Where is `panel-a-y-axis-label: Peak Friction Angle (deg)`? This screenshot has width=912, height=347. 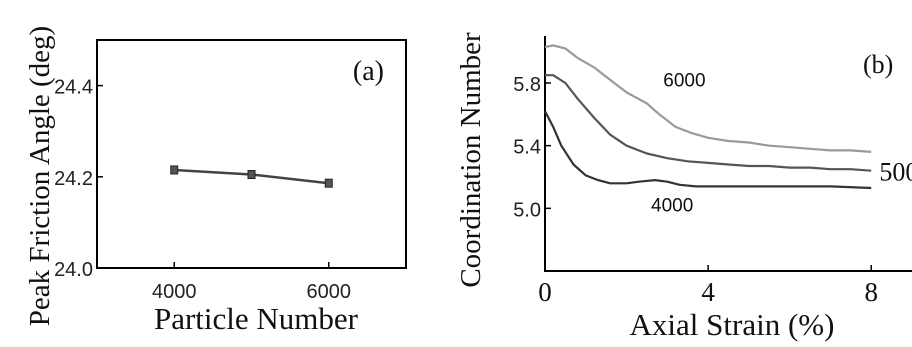 panel-a-y-axis-label: Peak Friction Angle (deg) is located at coordinates (40, 176).